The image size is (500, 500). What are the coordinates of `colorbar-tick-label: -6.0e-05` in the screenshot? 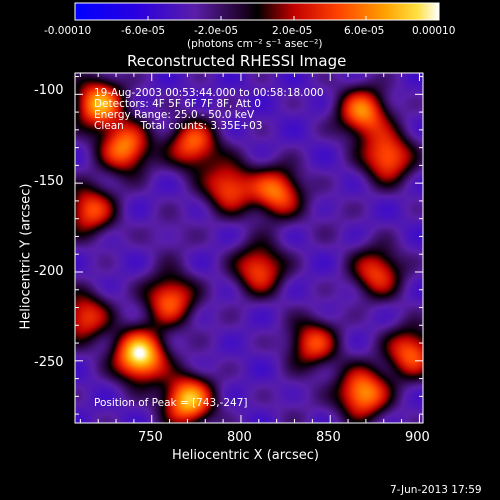 It's located at (143, 31).